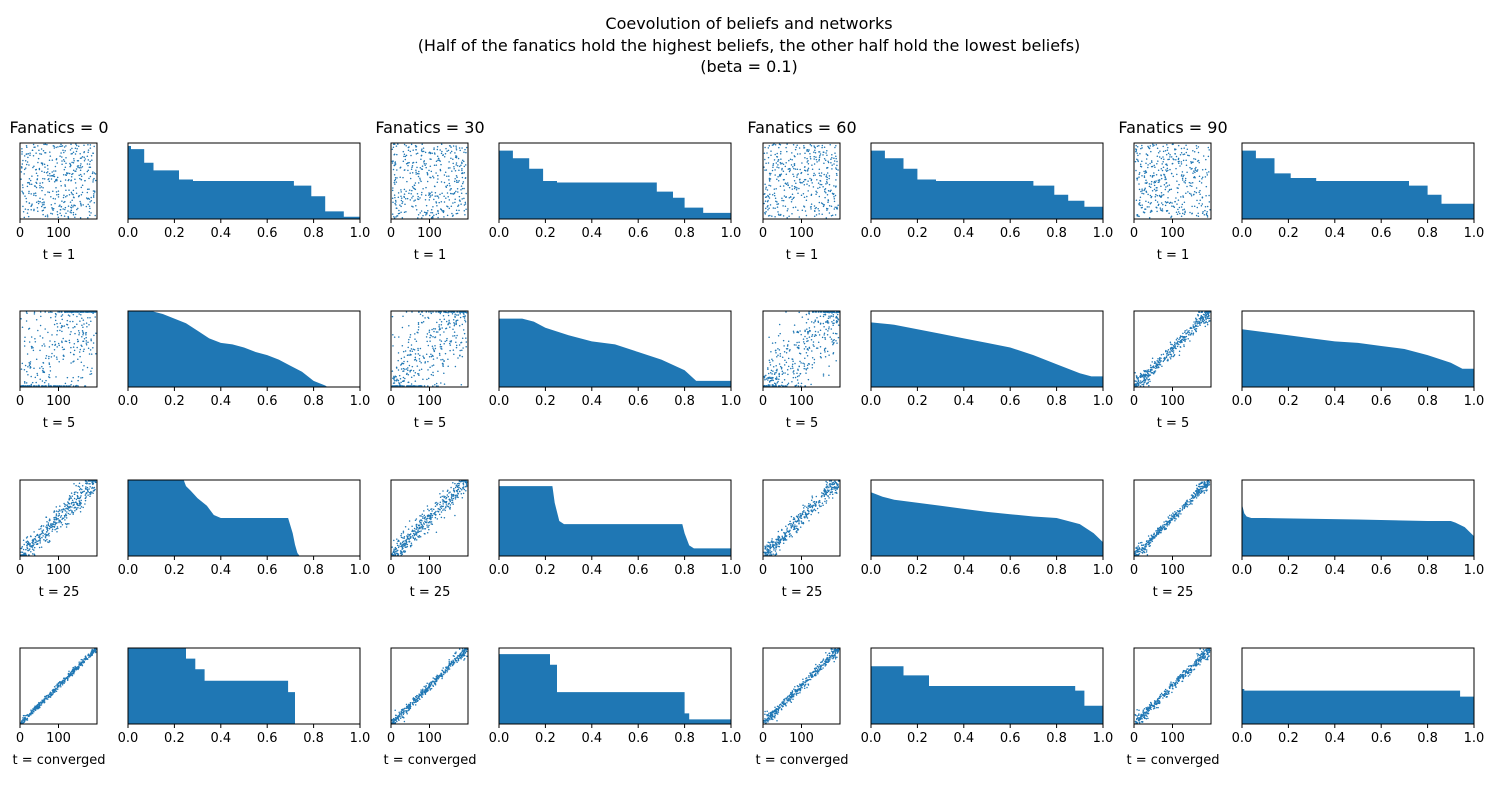 Image resolution: width=1500 pixels, height=800 pixels. I want to click on belief-tick-label: 0.4, so click(963, 233).